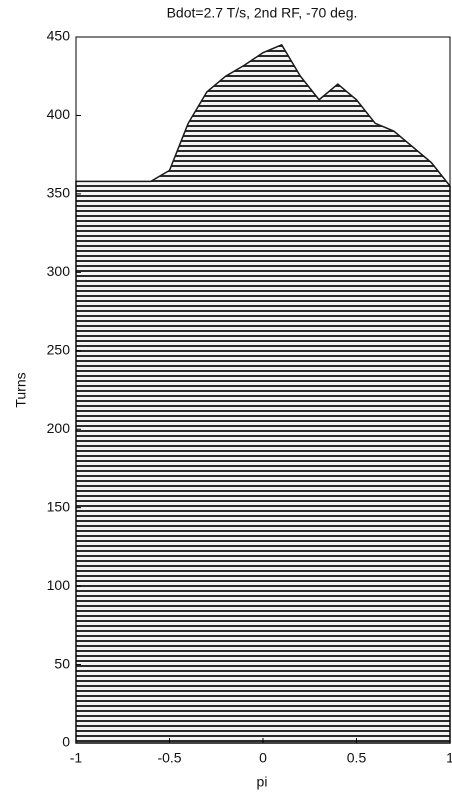 Image resolution: width=452 pixels, height=798 pixels. Describe the element at coordinates (62, 663) in the screenshot. I see `y-tick-label: 50` at that location.